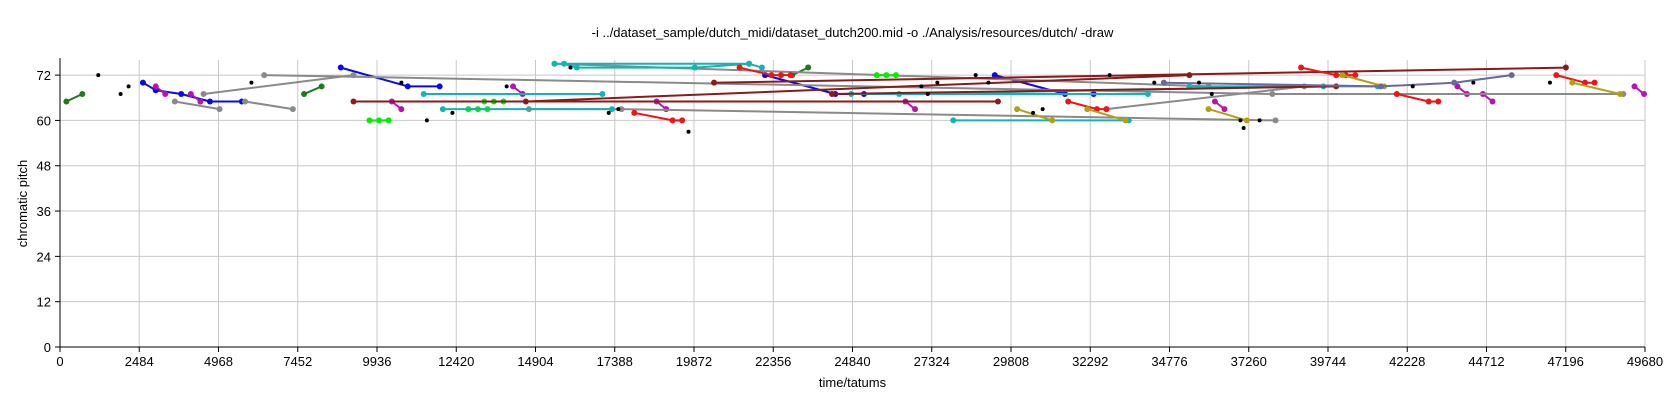  What do you see at coordinates (47, 347) in the screenshot?
I see `y-tick-label: 0` at bounding box center [47, 347].